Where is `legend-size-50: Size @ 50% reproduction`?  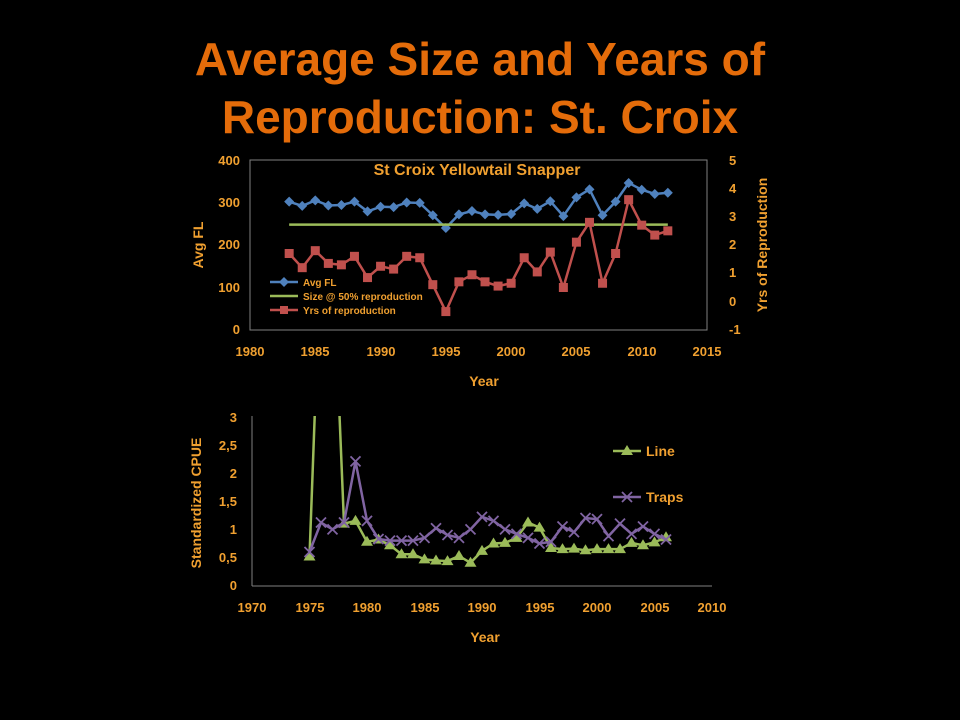 legend-size-50: Size @ 50% reproduction is located at coordinates (346, 297).